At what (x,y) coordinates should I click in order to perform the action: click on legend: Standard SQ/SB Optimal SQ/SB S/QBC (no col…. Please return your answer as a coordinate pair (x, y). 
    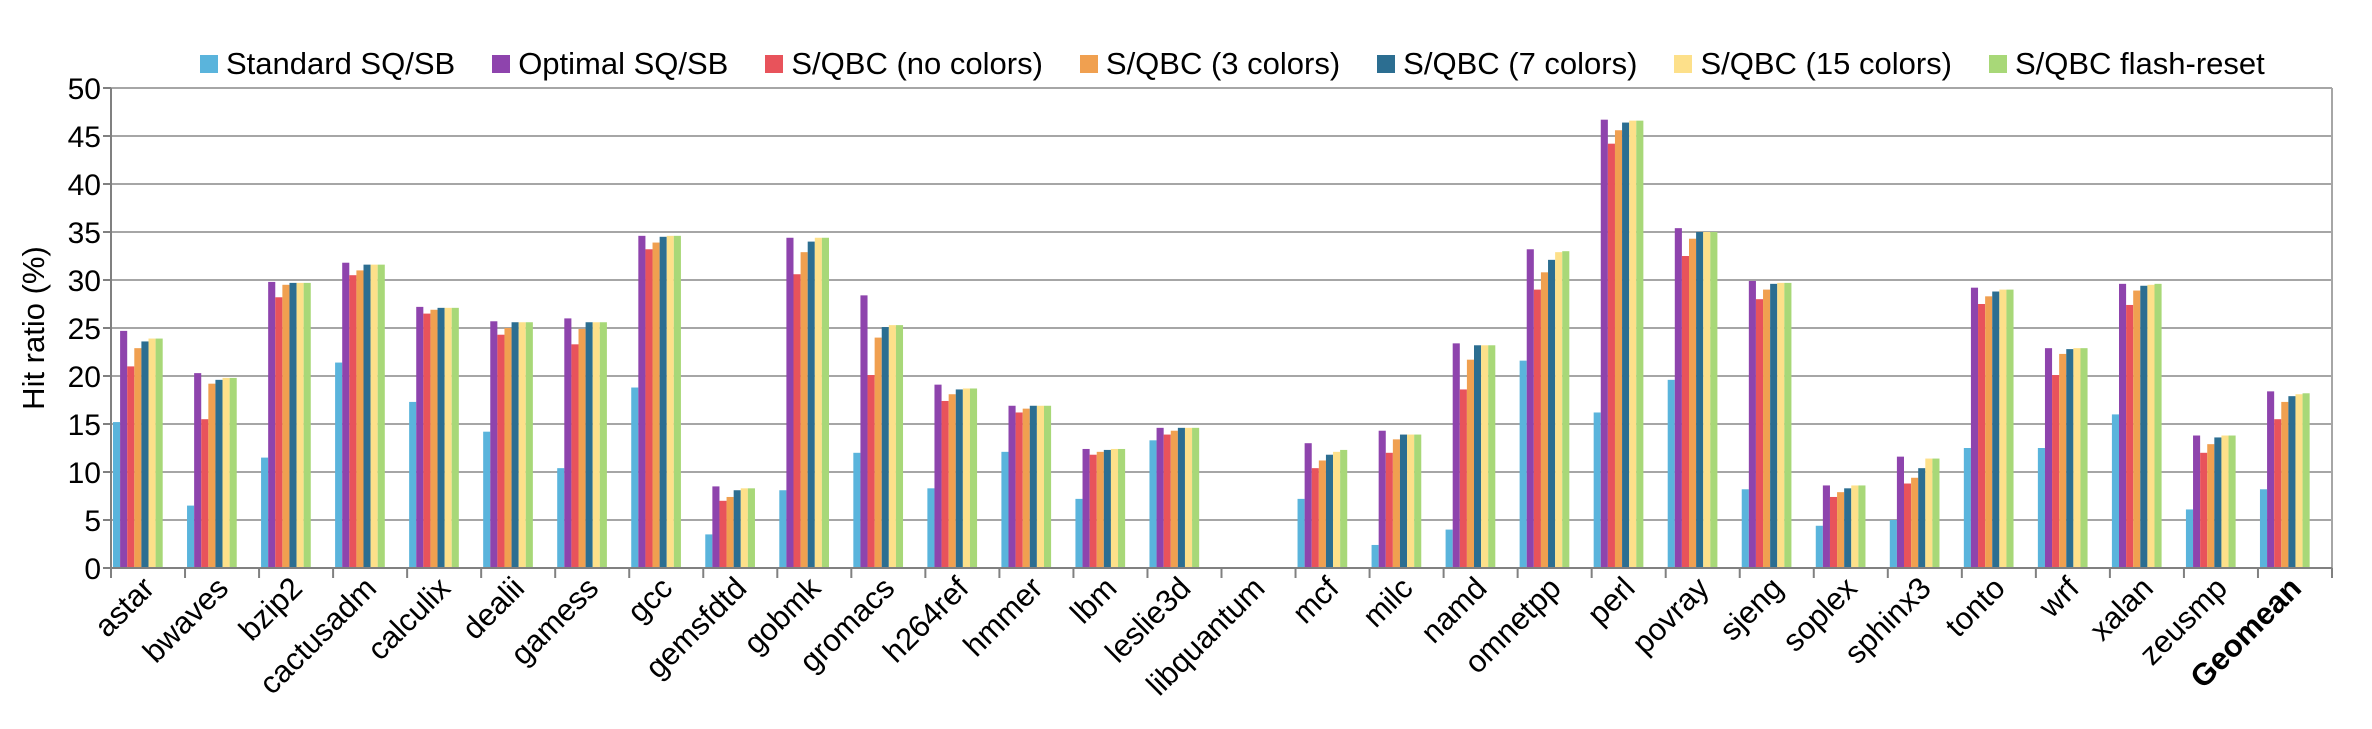
    Looking at the image, I should click on (1251, 64).